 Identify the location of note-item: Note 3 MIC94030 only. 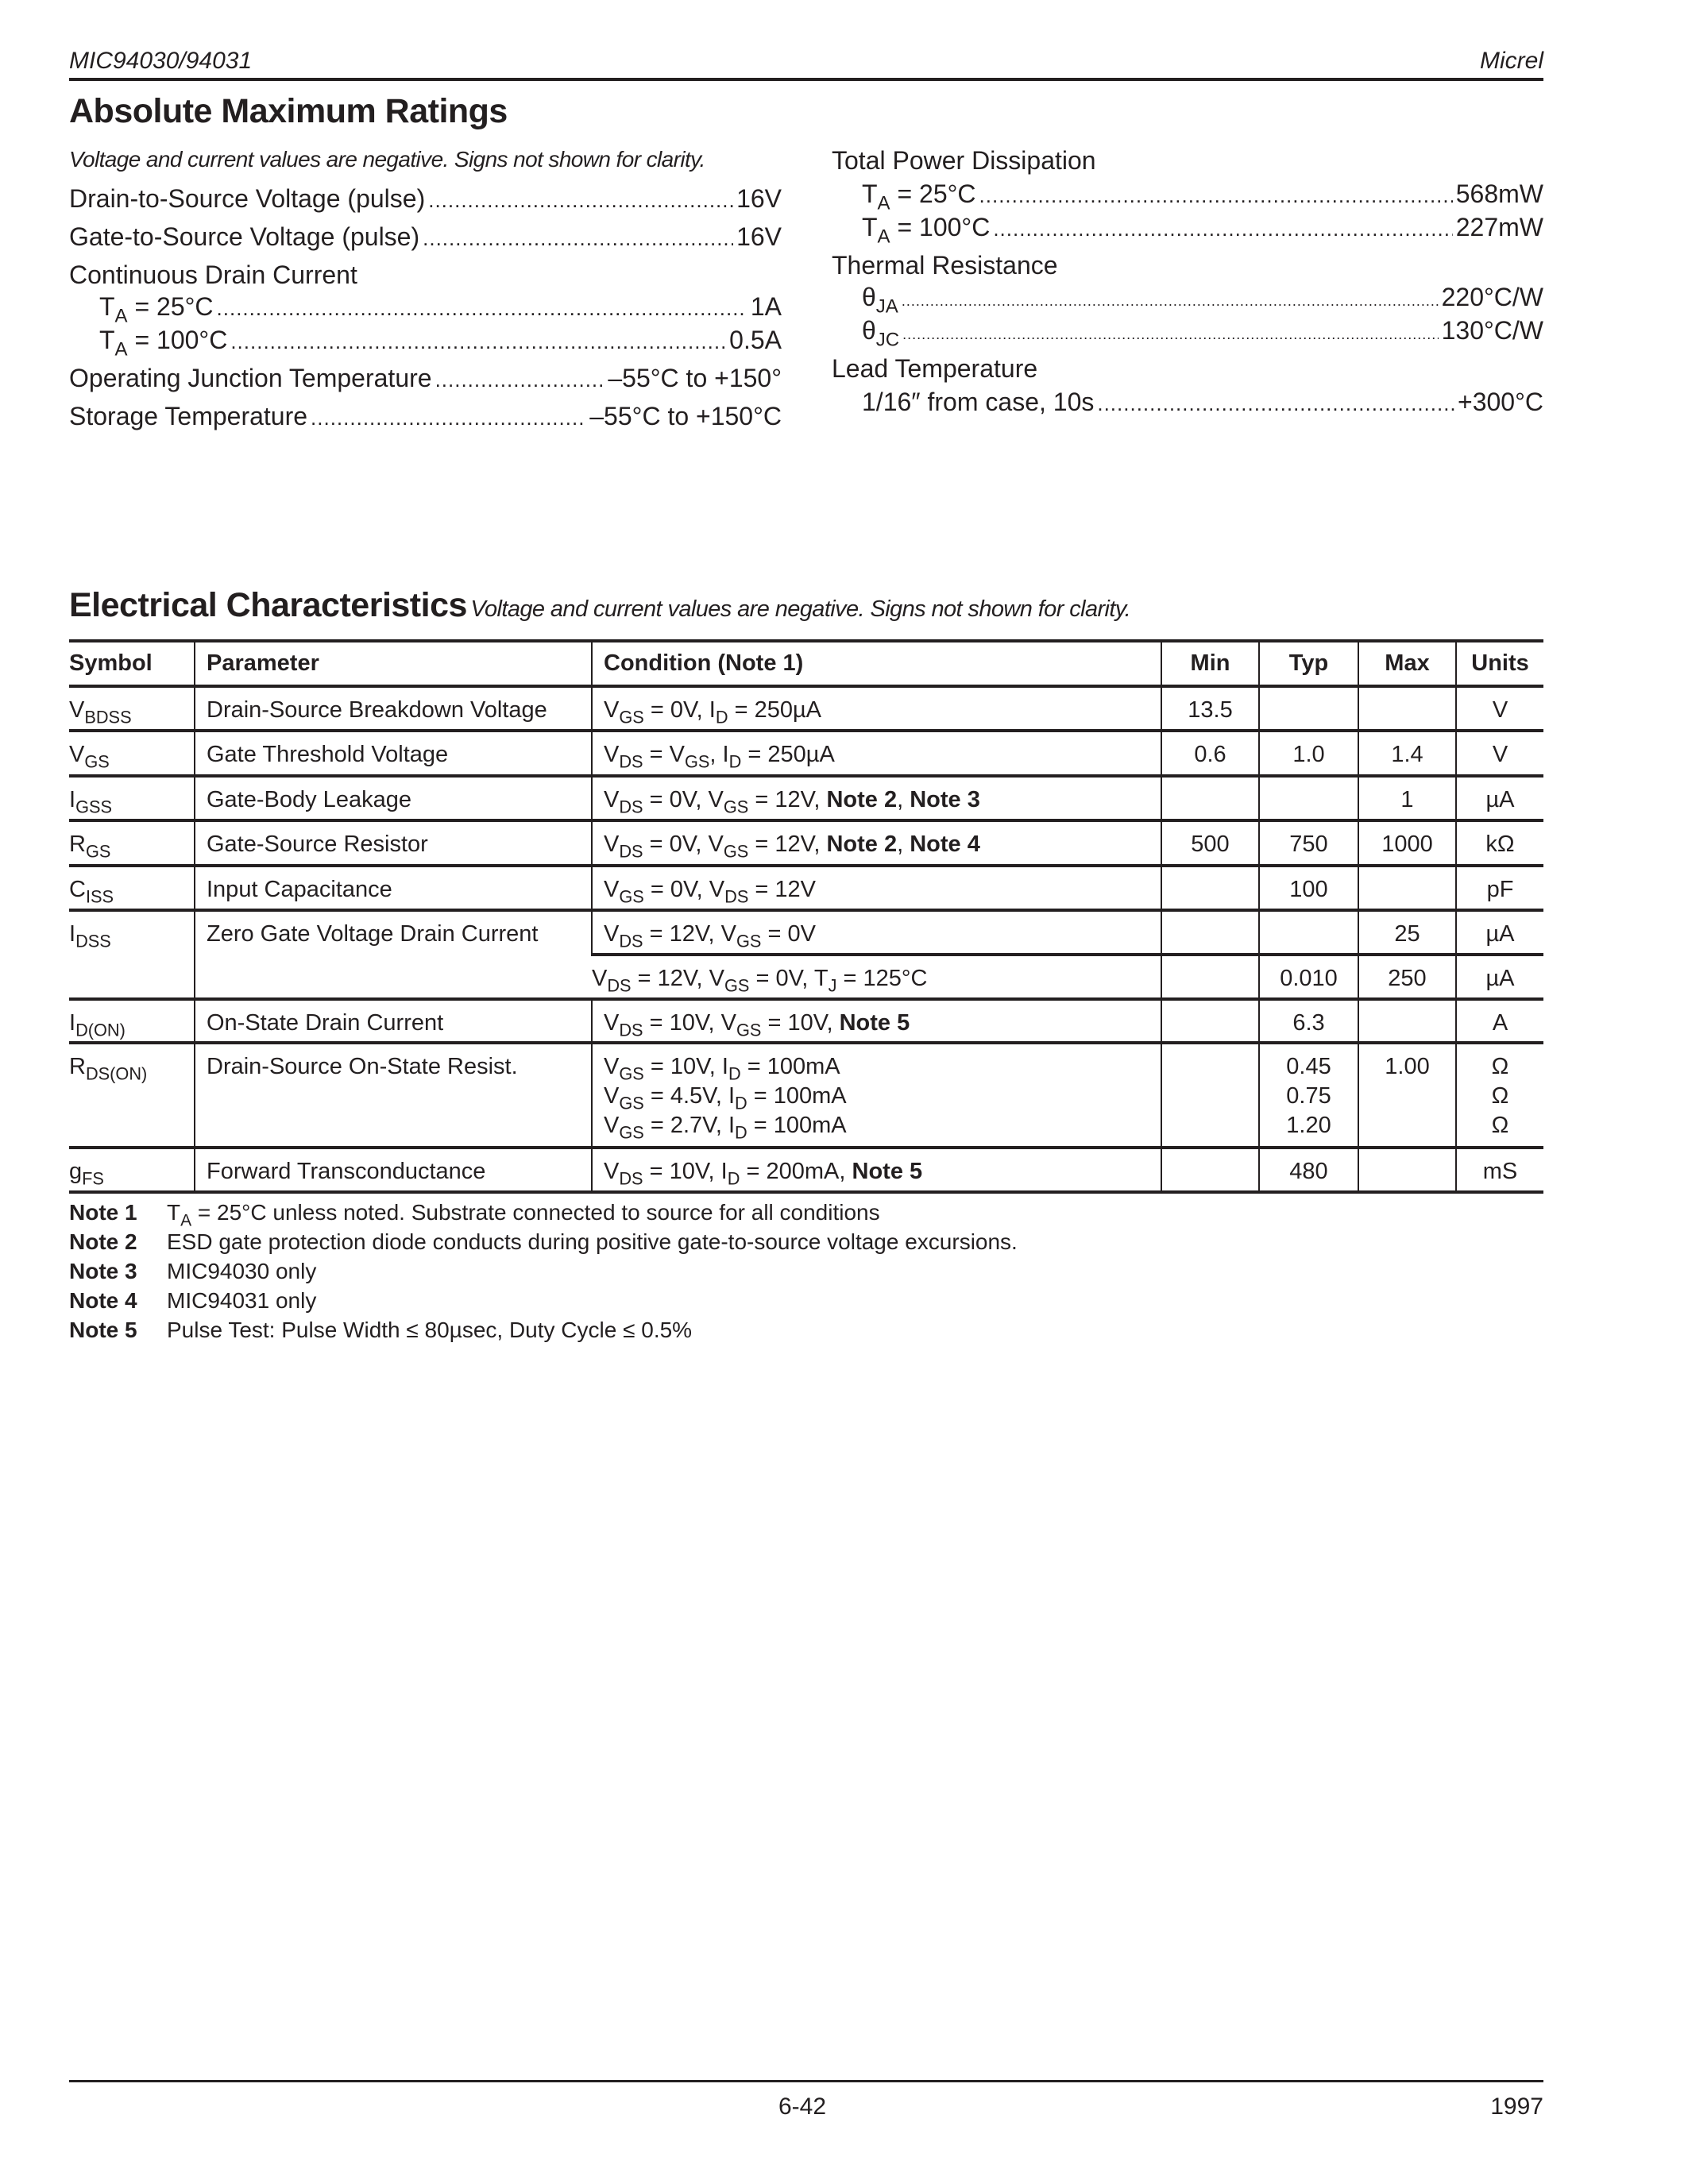
(543, 1271).